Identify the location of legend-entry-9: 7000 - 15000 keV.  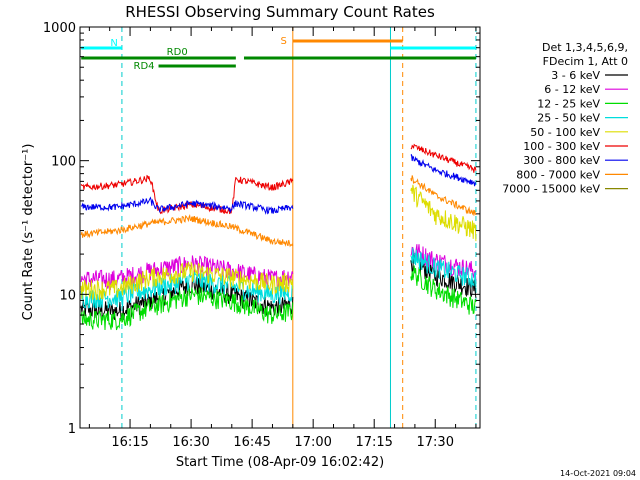
(551, 189).